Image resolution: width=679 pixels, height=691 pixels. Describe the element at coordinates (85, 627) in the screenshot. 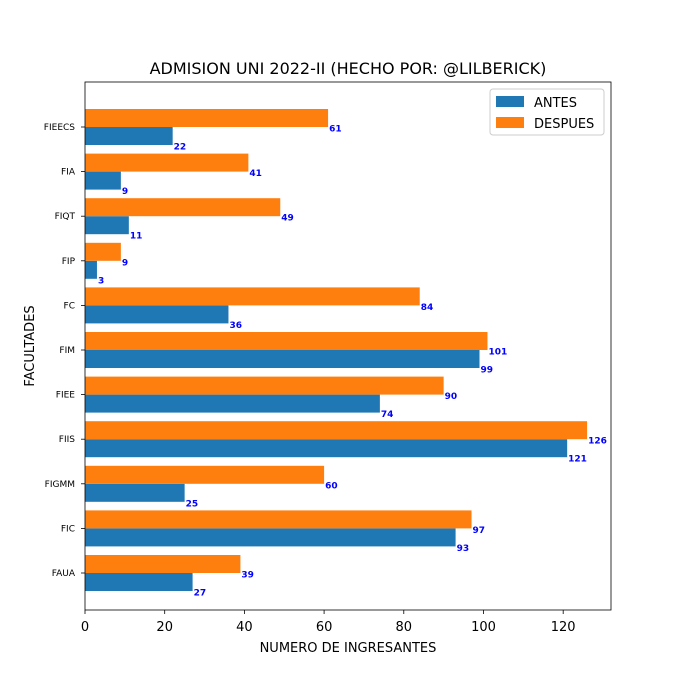

I see `x-tick-label: 0` at that location.